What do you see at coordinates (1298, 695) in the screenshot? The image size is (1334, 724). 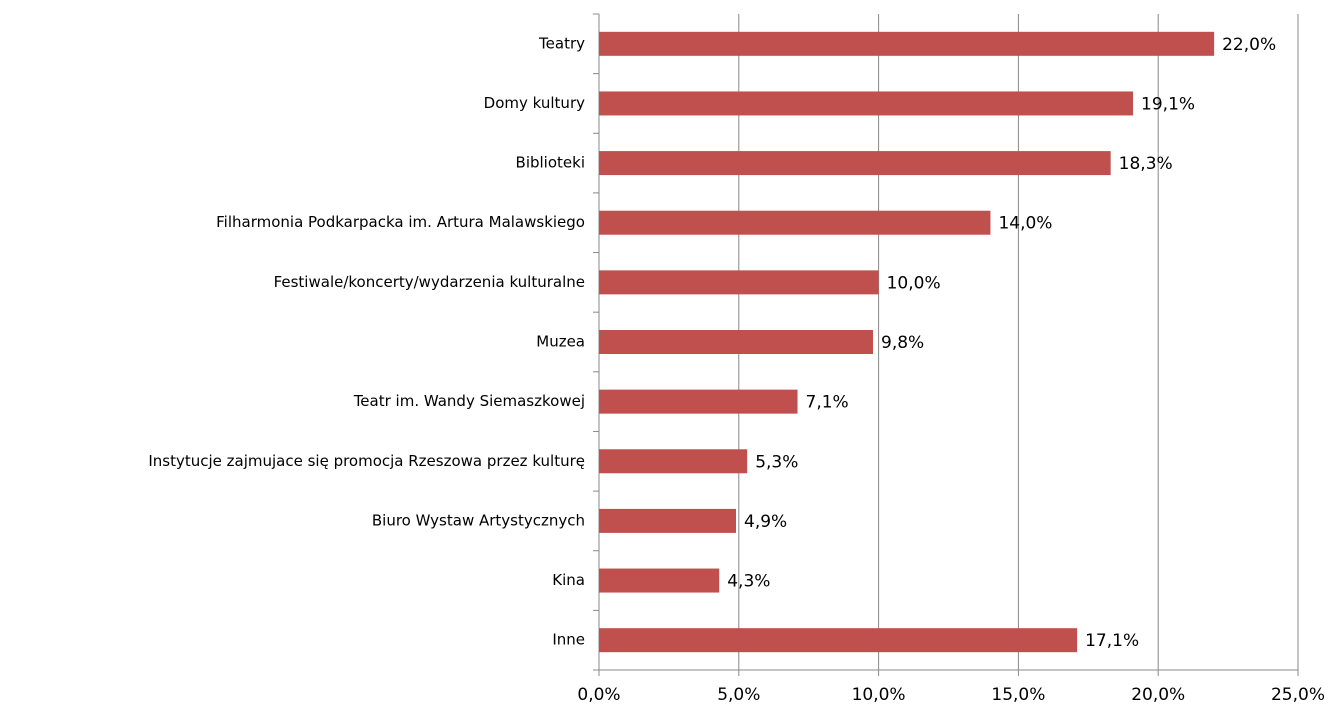 I see `x-tick-label: 25,0%` at bounding box center [1298, 695].